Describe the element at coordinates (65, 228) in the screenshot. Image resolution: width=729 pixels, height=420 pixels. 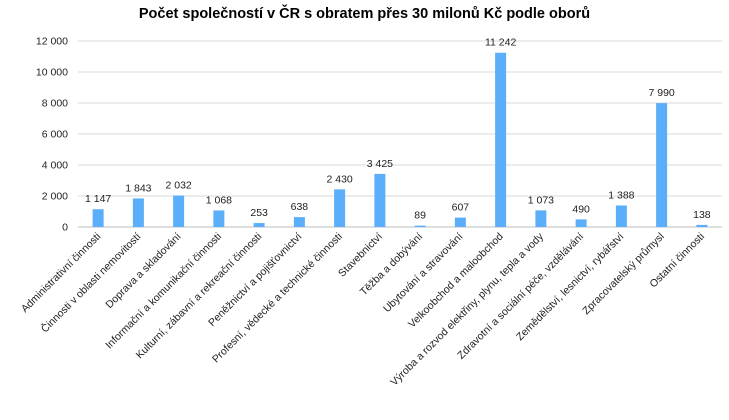
I see `y-tick-label: 0` at that location.